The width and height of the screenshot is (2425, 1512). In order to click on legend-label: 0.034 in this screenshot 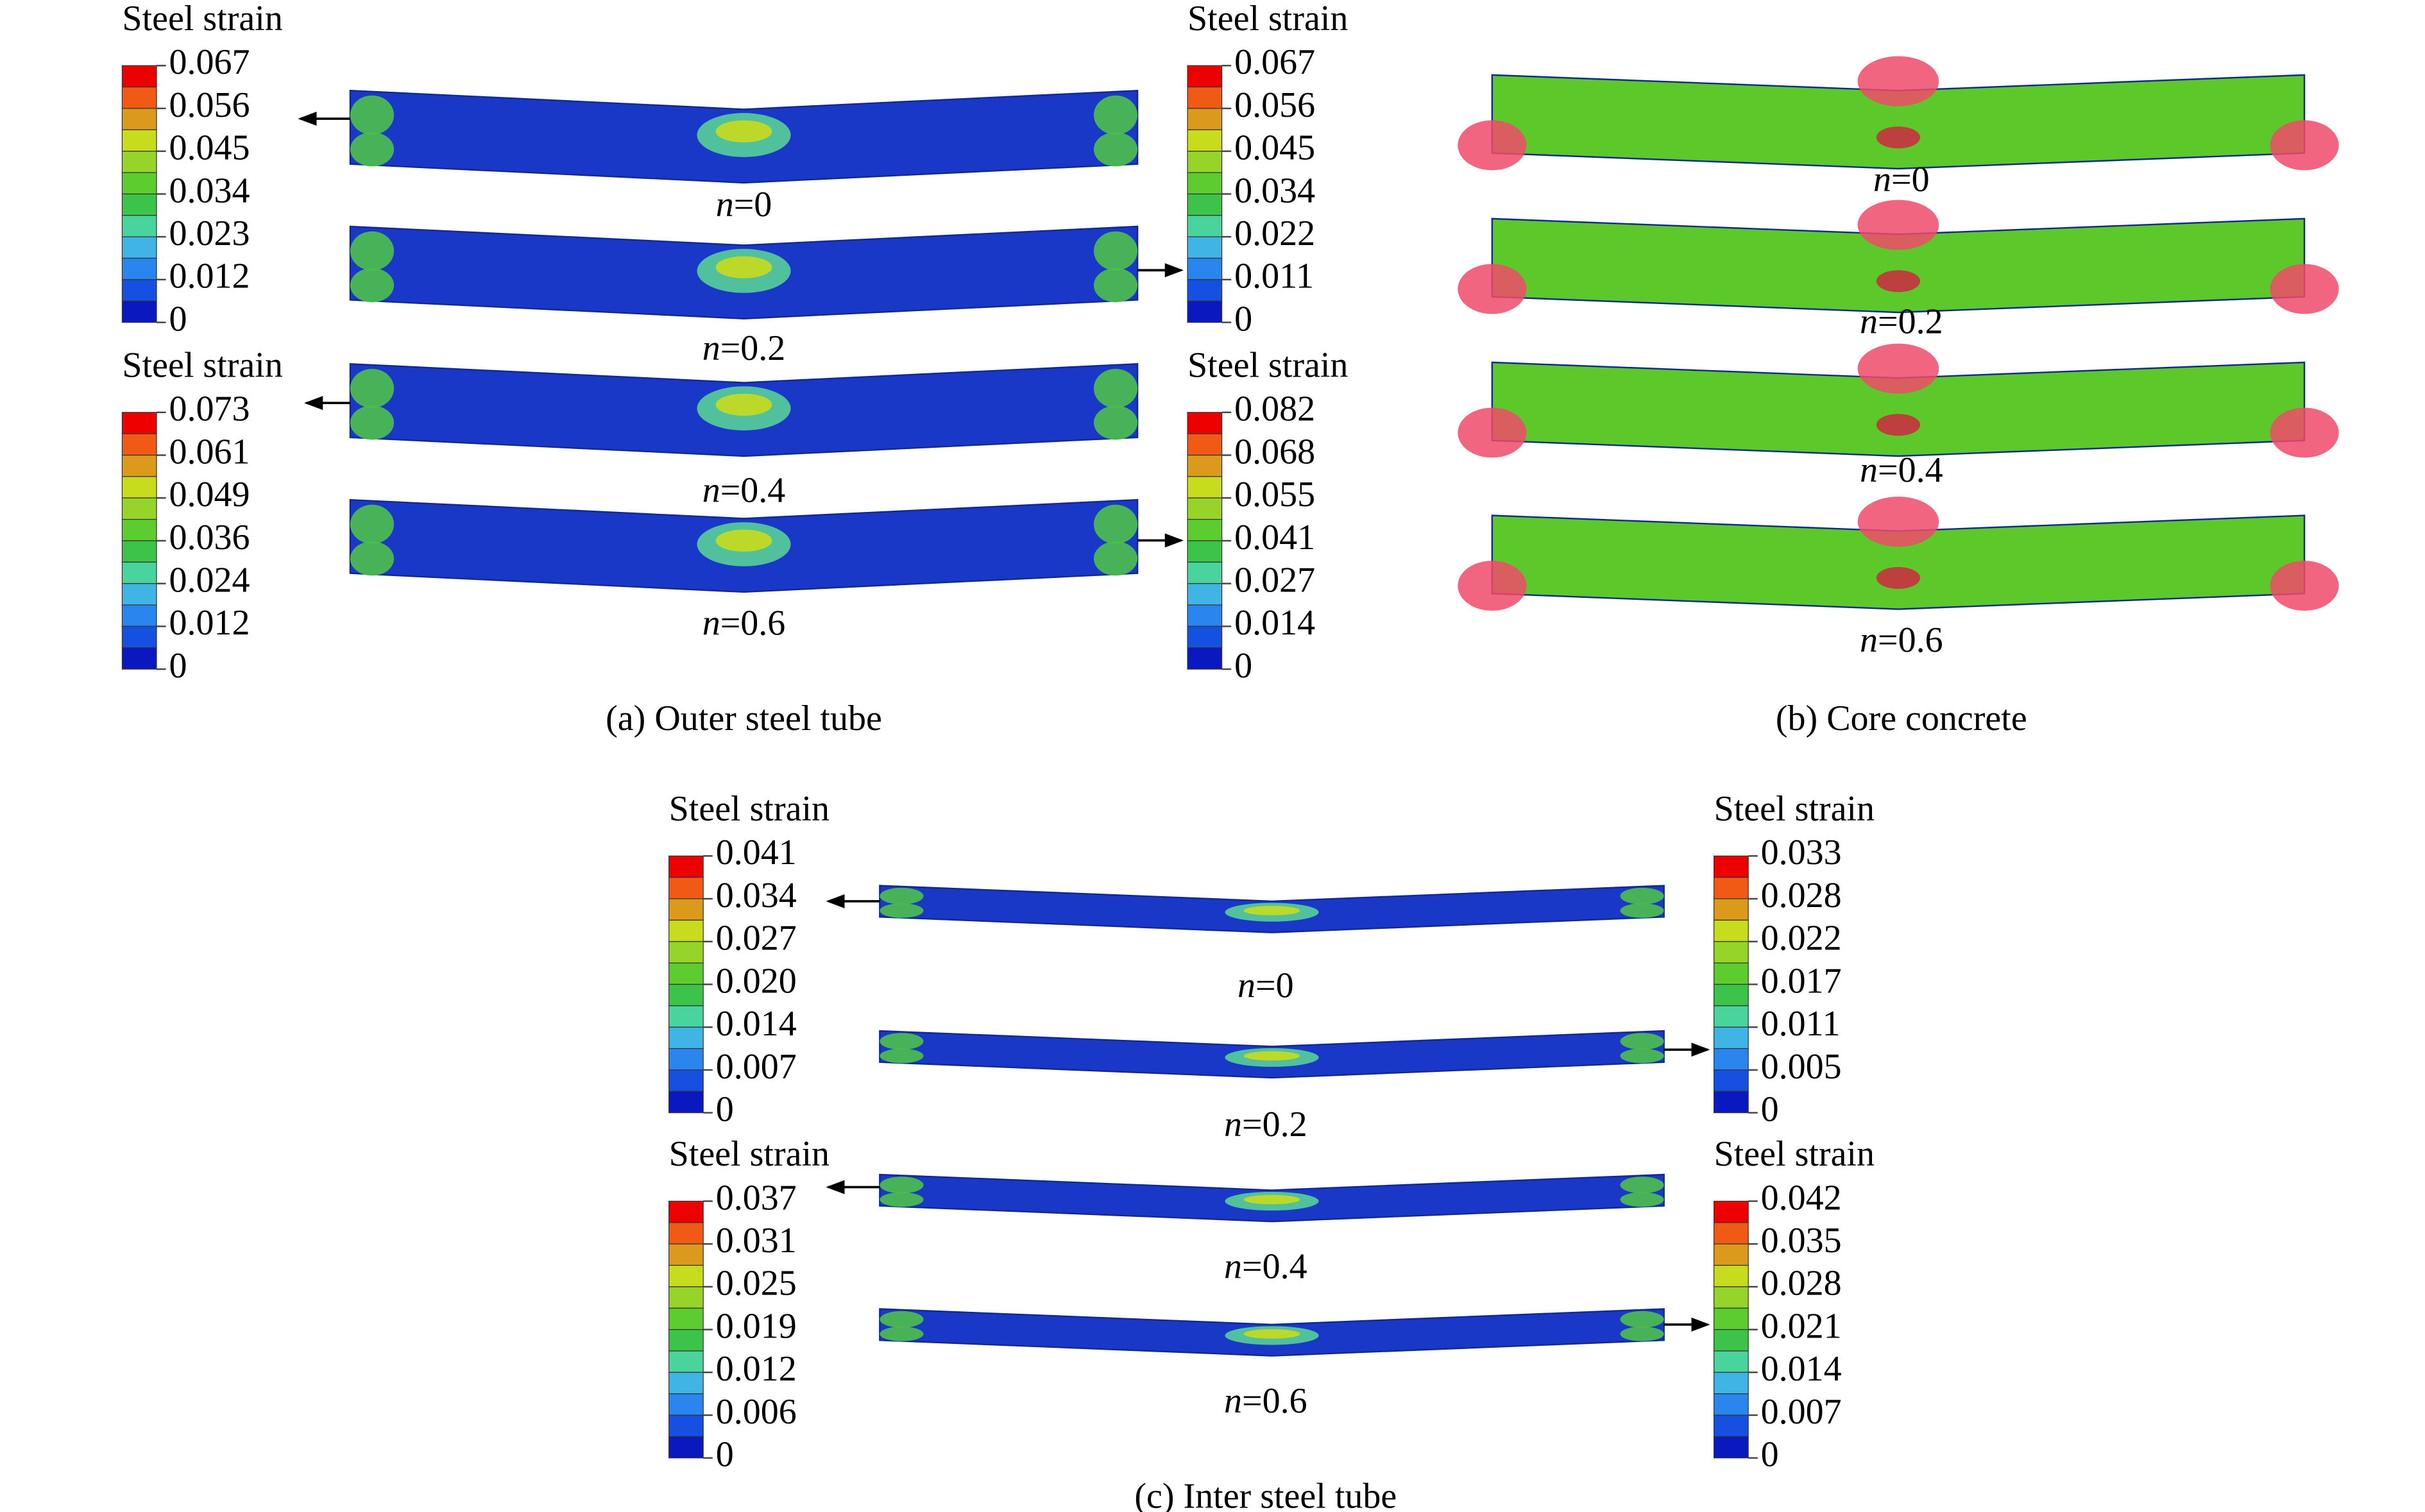, I will do `click(756, 895)`.